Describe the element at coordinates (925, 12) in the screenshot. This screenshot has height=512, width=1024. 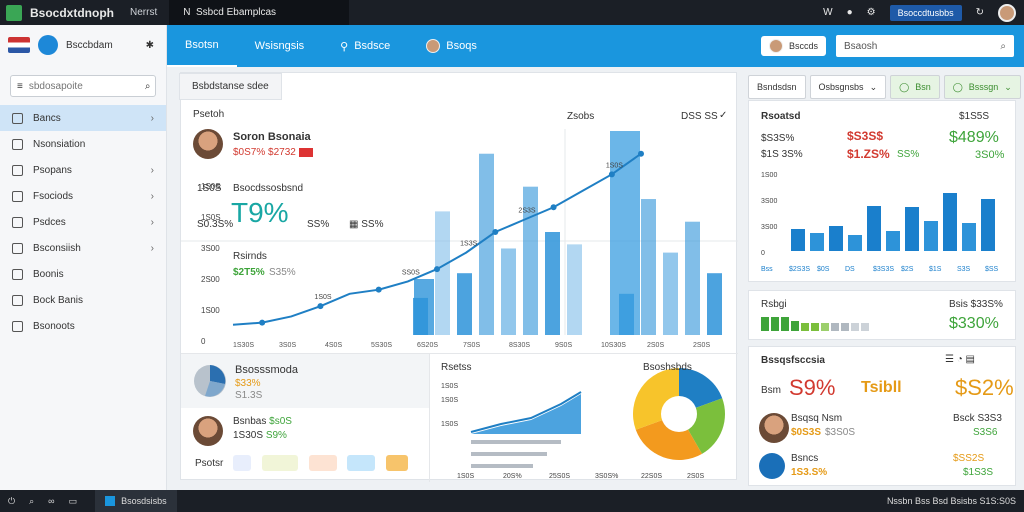
I see `title-action-button: Bsoccdtusbbs` at that location.